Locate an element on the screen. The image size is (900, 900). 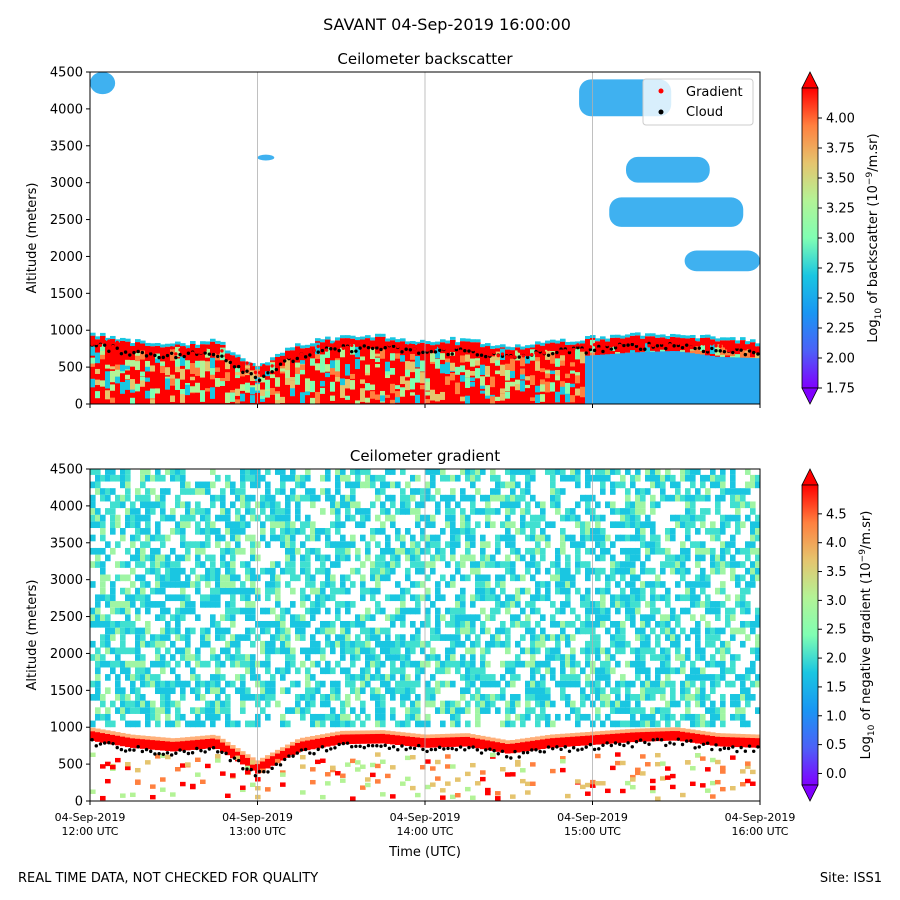
band-halo is located at coordinates (293, 744).